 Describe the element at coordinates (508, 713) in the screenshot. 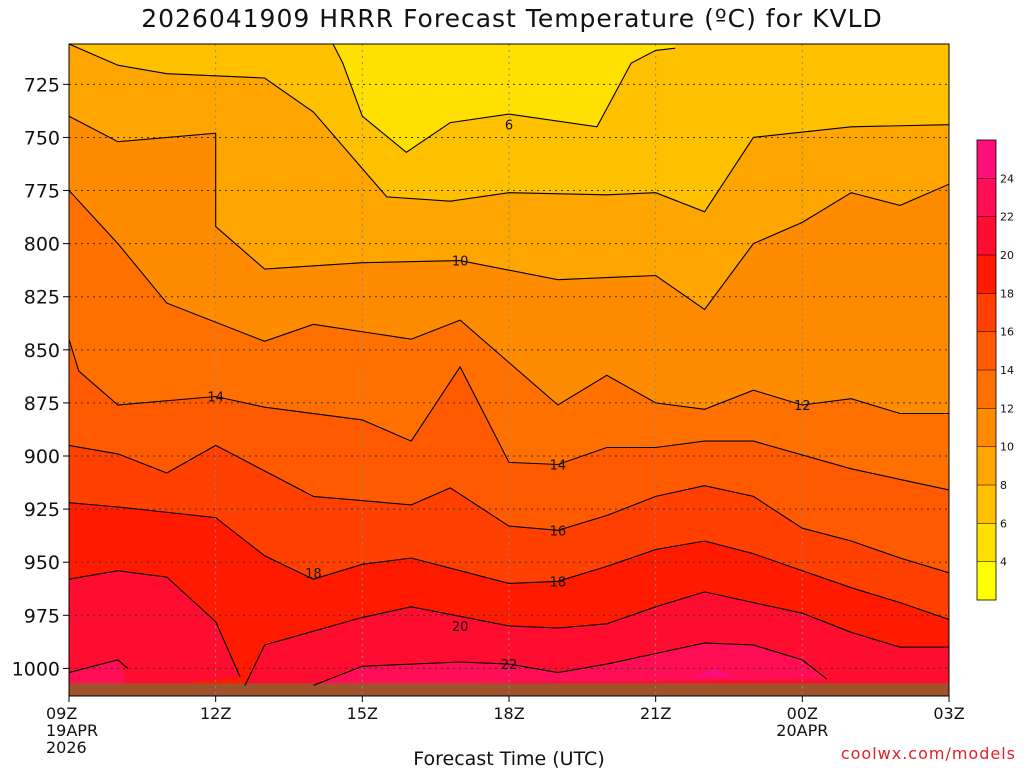

I see `x-tick-label: 18Z` at that location.